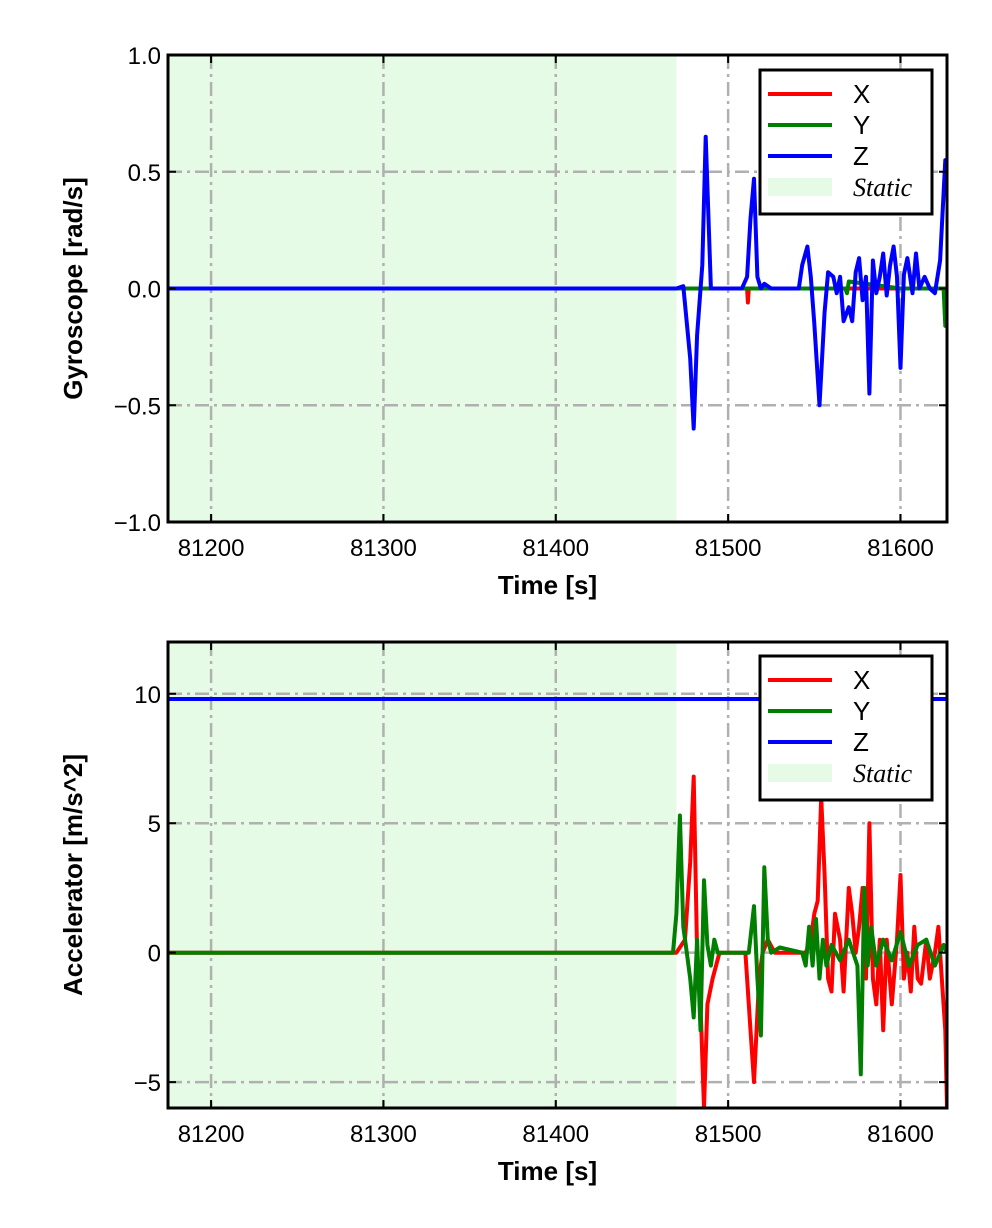 This screenshot has width=992, height=1228. Describe the element at coordinates (73, 288) in the screenshot. I see `y-axis-label: Gyroscope [rad/s]` at that location.